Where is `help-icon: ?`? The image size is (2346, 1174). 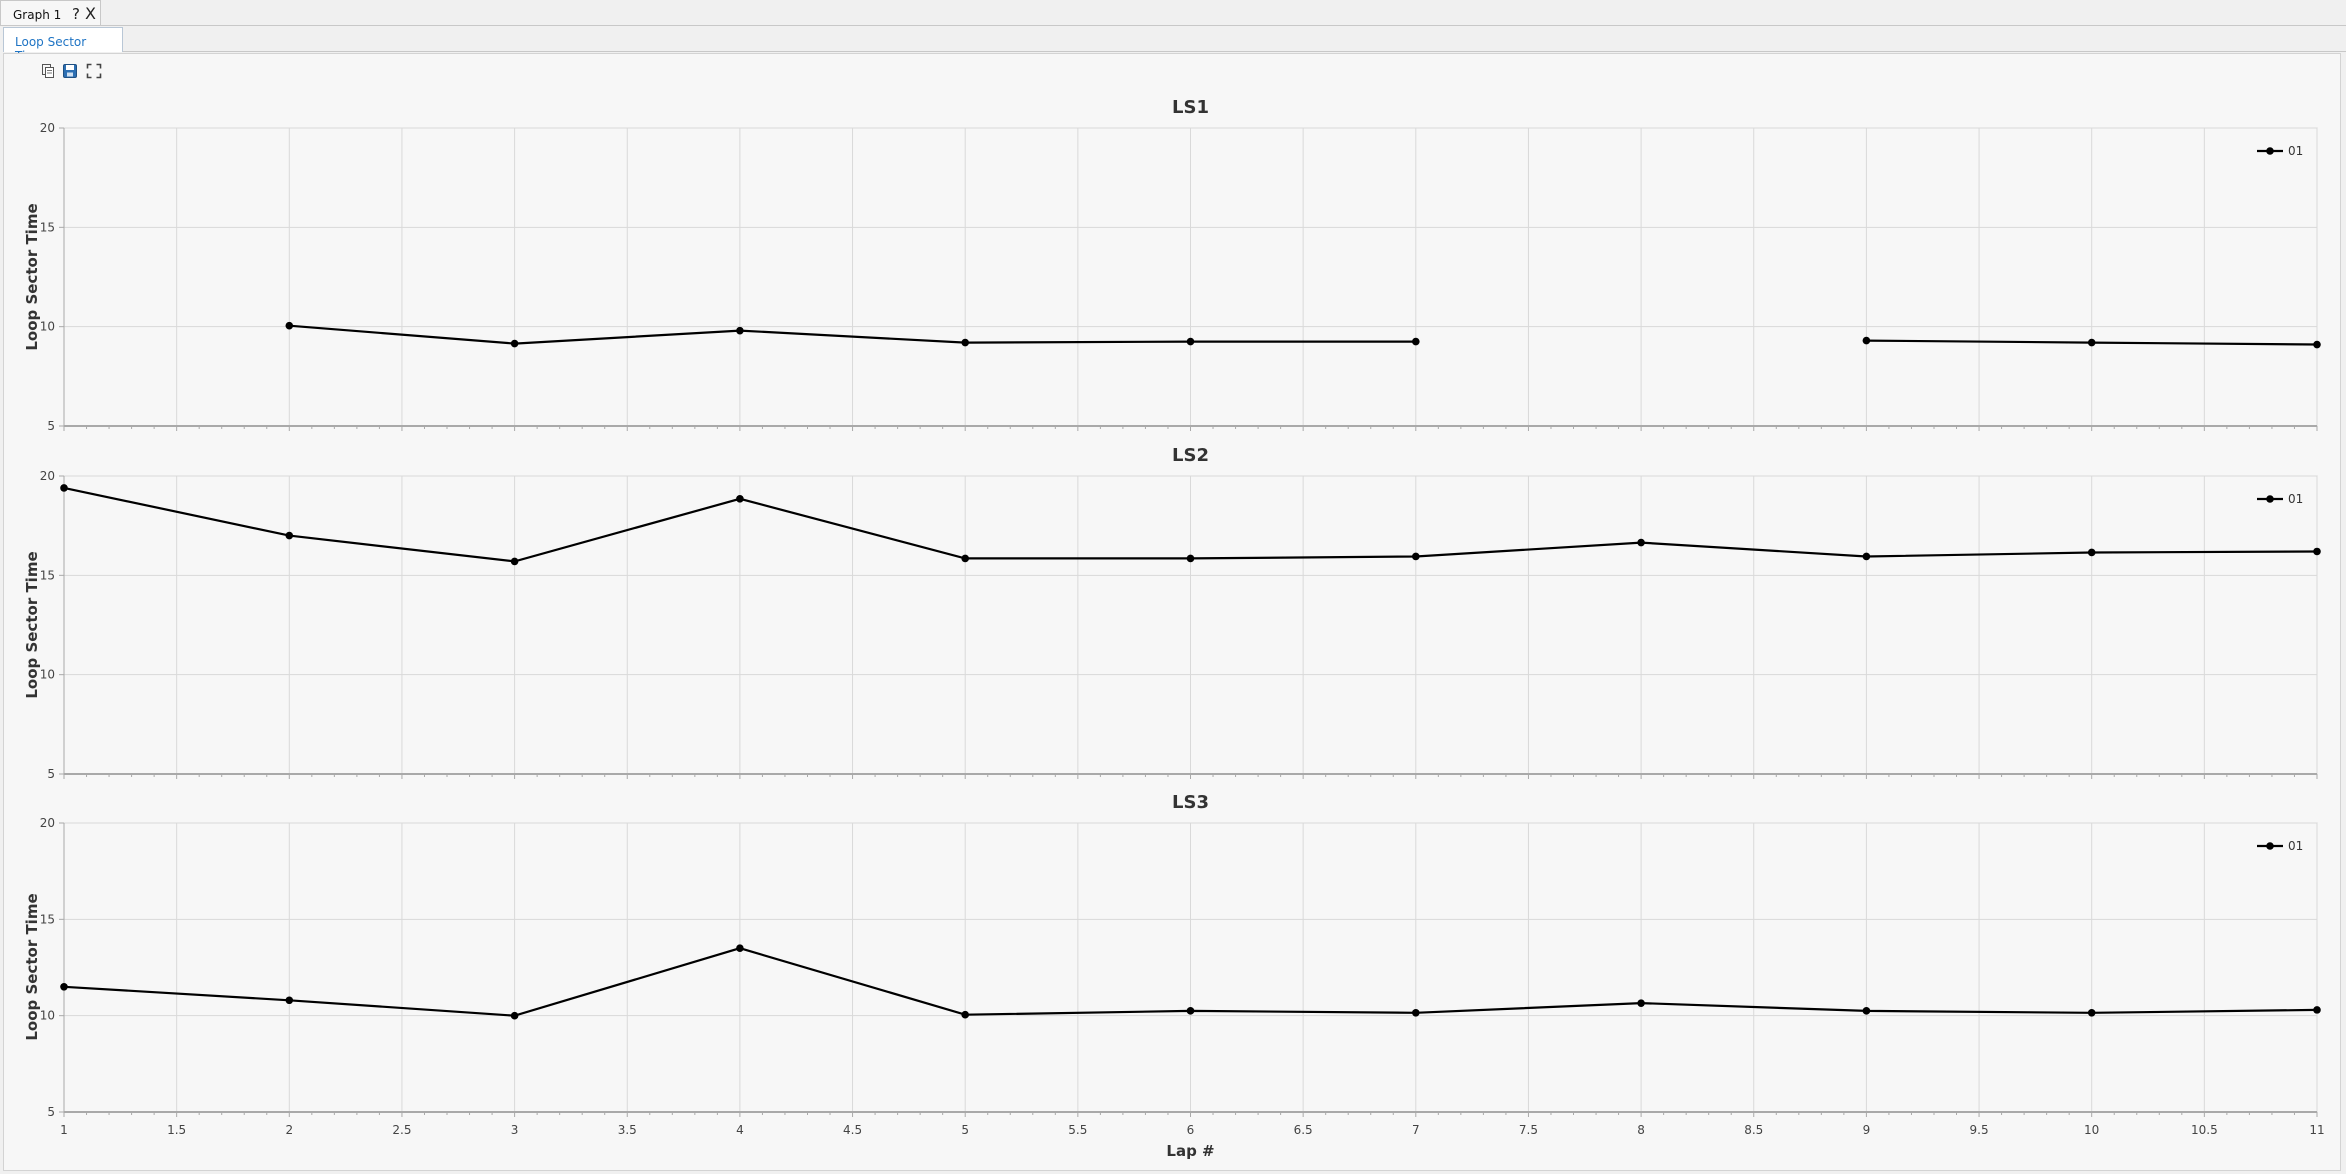 help-icon: ? is located at coordinates (76, 14).